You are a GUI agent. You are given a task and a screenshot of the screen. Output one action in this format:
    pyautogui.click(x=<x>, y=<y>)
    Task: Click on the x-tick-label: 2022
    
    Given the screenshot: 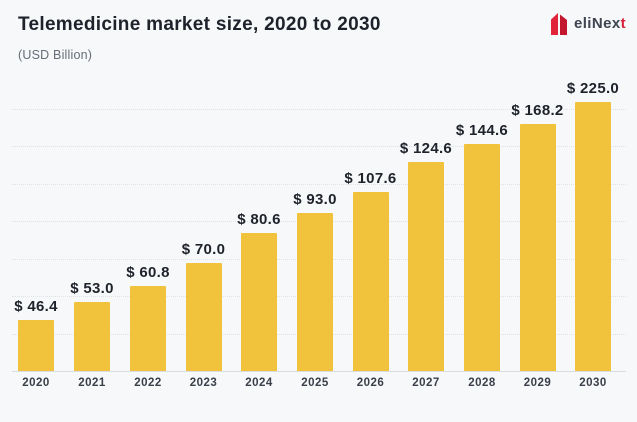 What is the action you would take?
    pyautogui.click(x=148, y=383)
    